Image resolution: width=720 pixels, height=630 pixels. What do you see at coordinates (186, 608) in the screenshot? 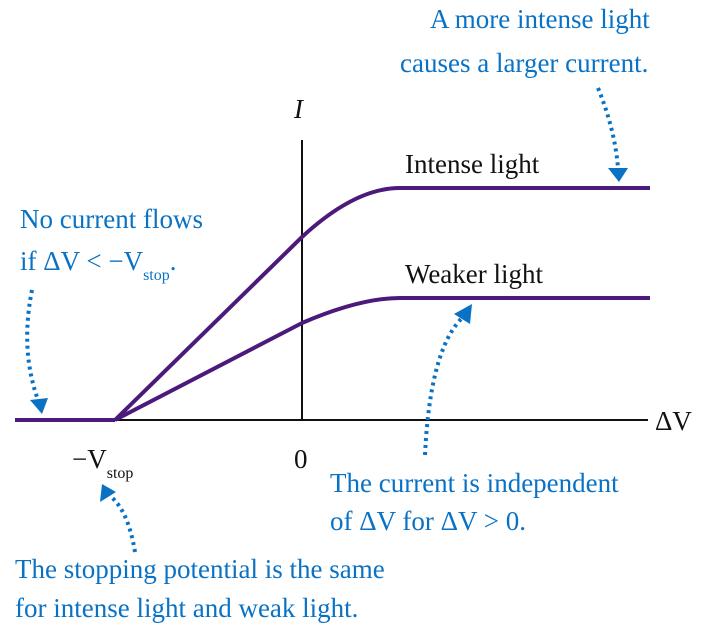
I see `annotation: for intense light and weak light.` at bounding box center [186, 608].